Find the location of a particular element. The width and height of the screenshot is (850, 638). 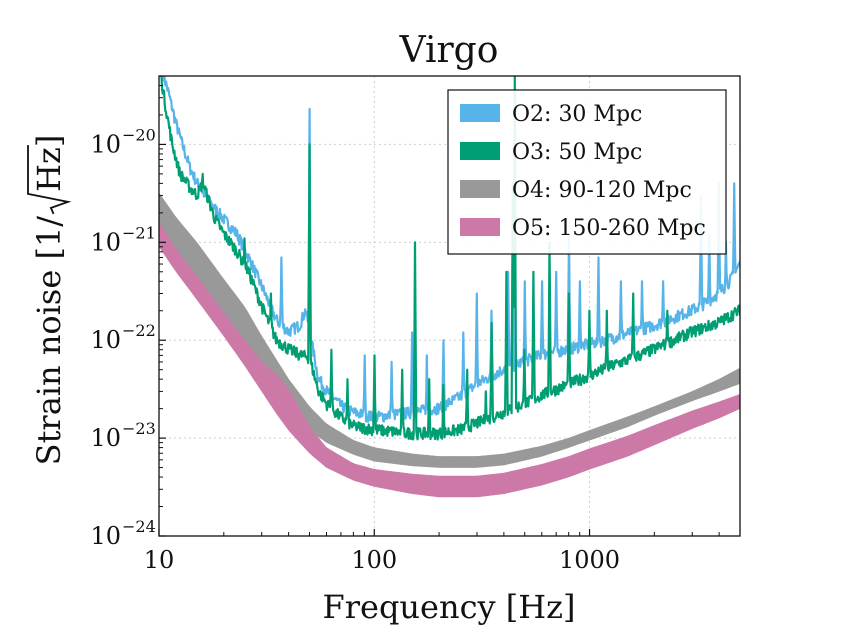

y-tick-exponent: −20 is located at coordinates (139, 134).